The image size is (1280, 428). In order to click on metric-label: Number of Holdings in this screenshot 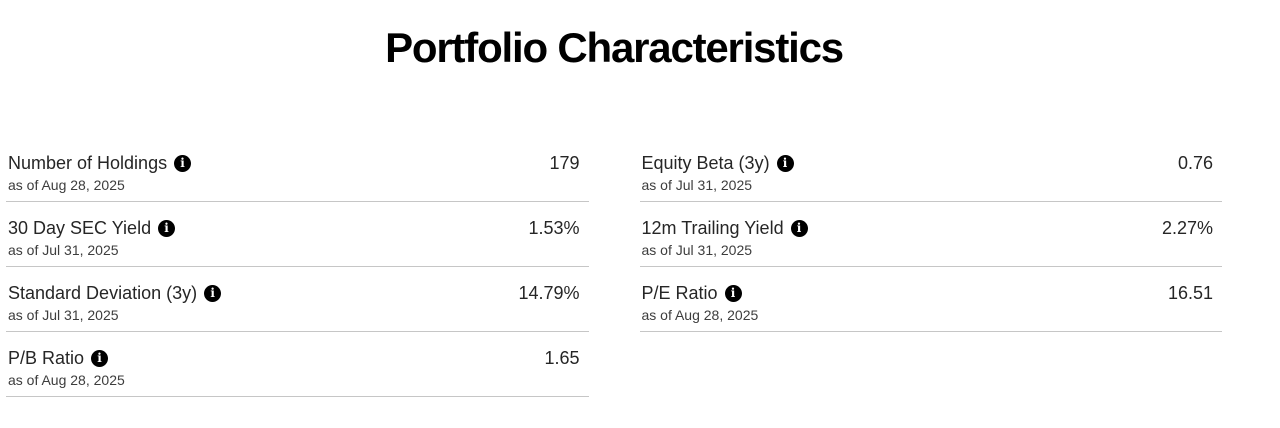, I will do `click(88, 163)`.